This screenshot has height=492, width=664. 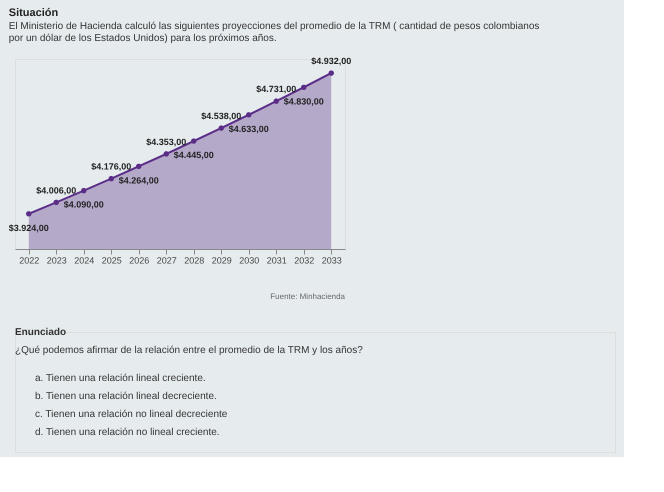 I want to click on chart-title: Situación, so click(x=33, y=13).